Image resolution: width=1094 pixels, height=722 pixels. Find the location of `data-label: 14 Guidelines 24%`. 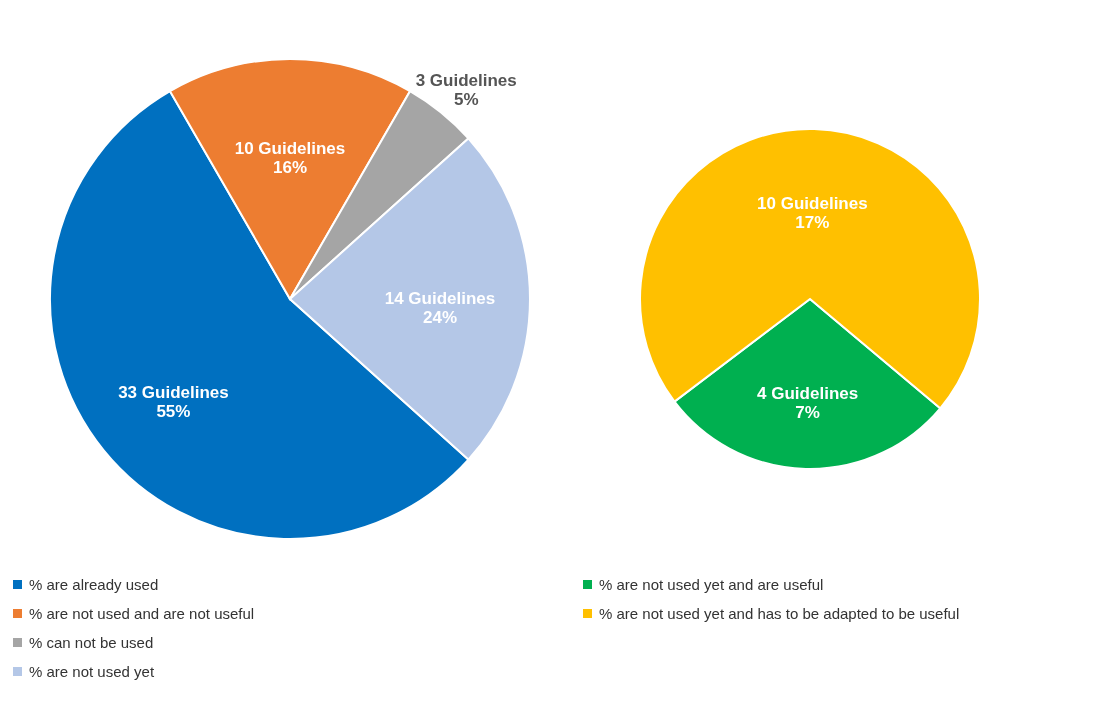

data-label: 14 Guidelines 24% is located at coordinates (440, 308).